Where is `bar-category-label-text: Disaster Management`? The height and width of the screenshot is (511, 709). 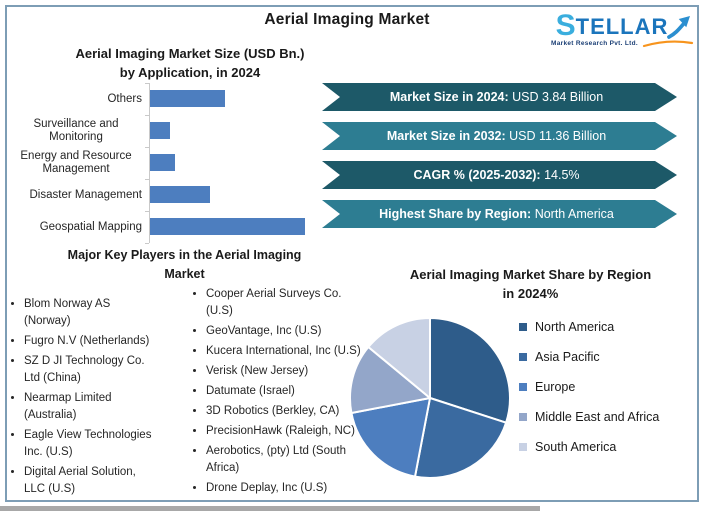 bar-category-label-text: Disaster Management is located at coordinates (86, 194).